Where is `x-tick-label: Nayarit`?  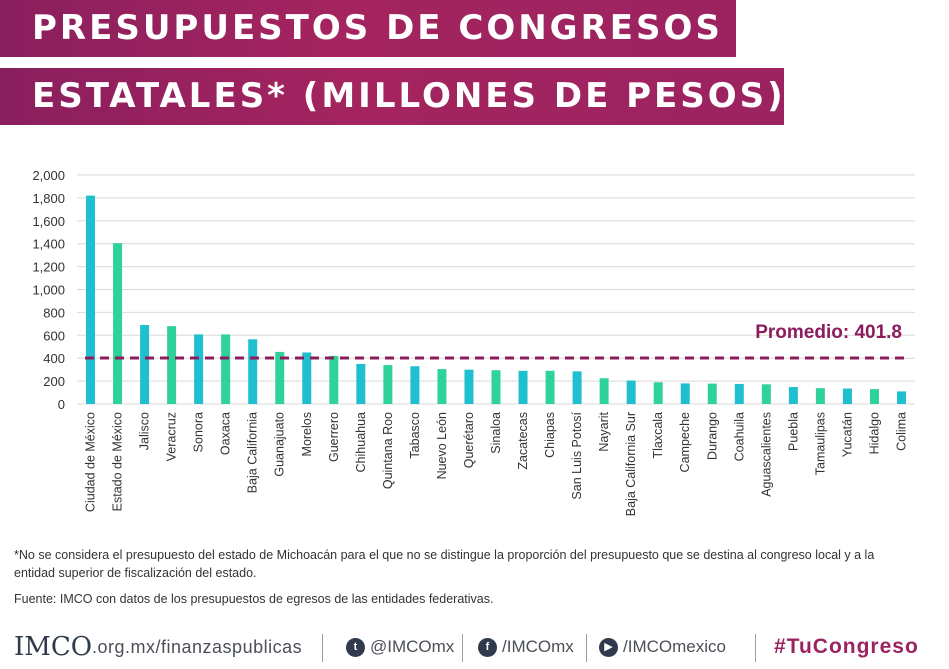 x-tick-label: Nayarit is located at coordinates (604, 431).